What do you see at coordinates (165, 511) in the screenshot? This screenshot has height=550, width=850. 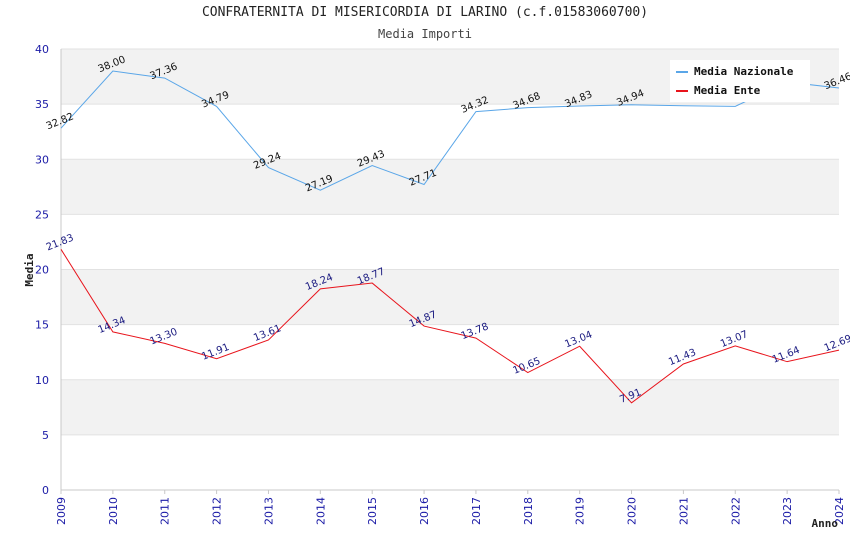 I see `x-tick-label: 2011` at bounding box center [165, 511].